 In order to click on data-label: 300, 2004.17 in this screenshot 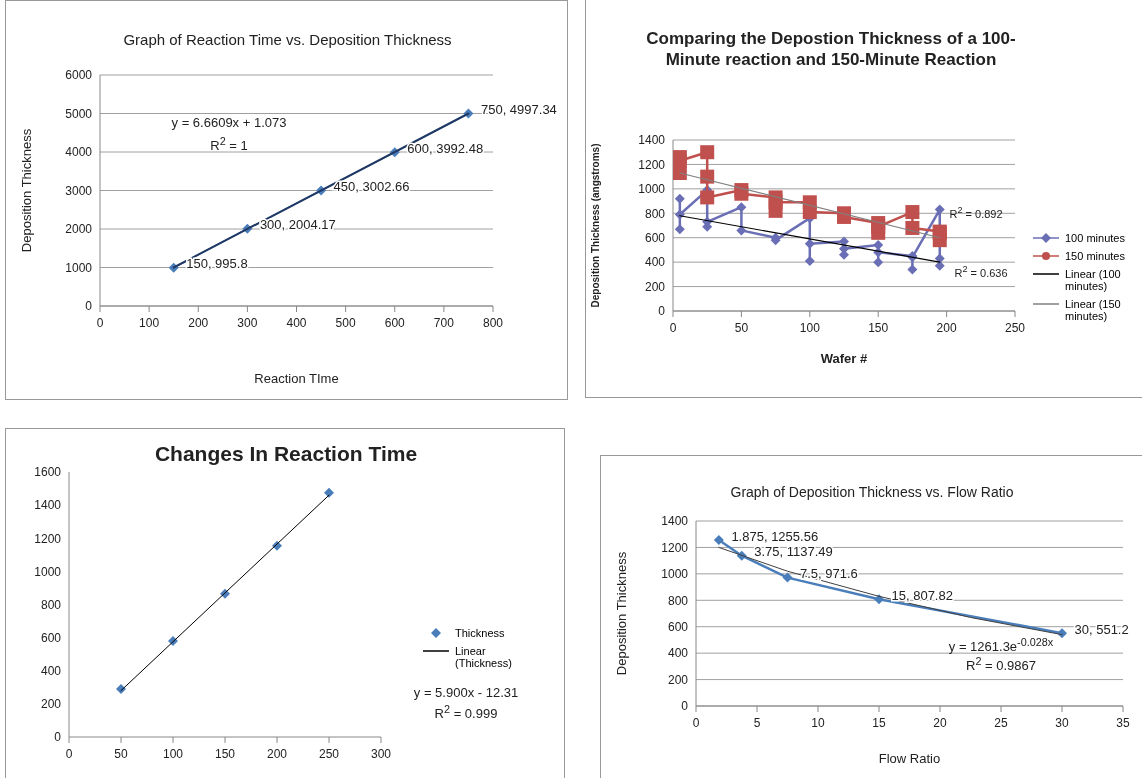, I will do `click(297, 225)`.